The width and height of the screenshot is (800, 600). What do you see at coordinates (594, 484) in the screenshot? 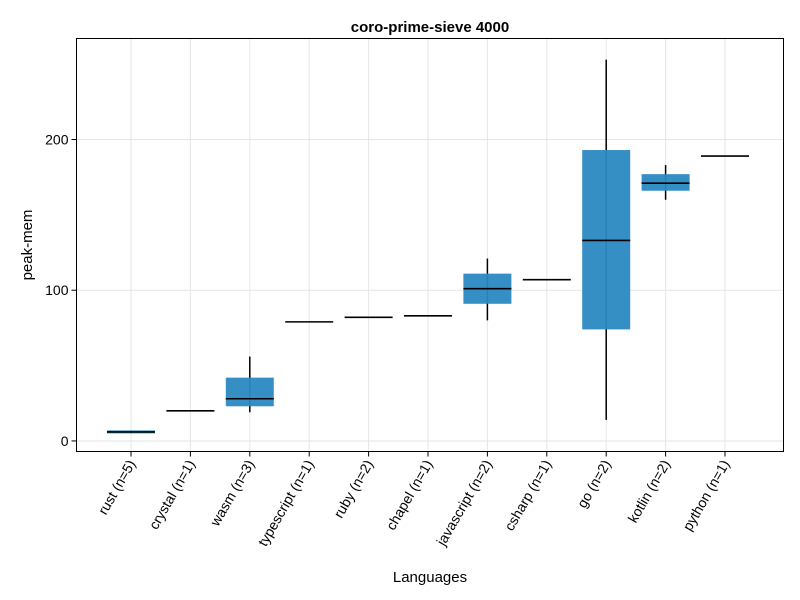
I see `x-tick-label: go (n=2)` at bounding box center [594, 484].